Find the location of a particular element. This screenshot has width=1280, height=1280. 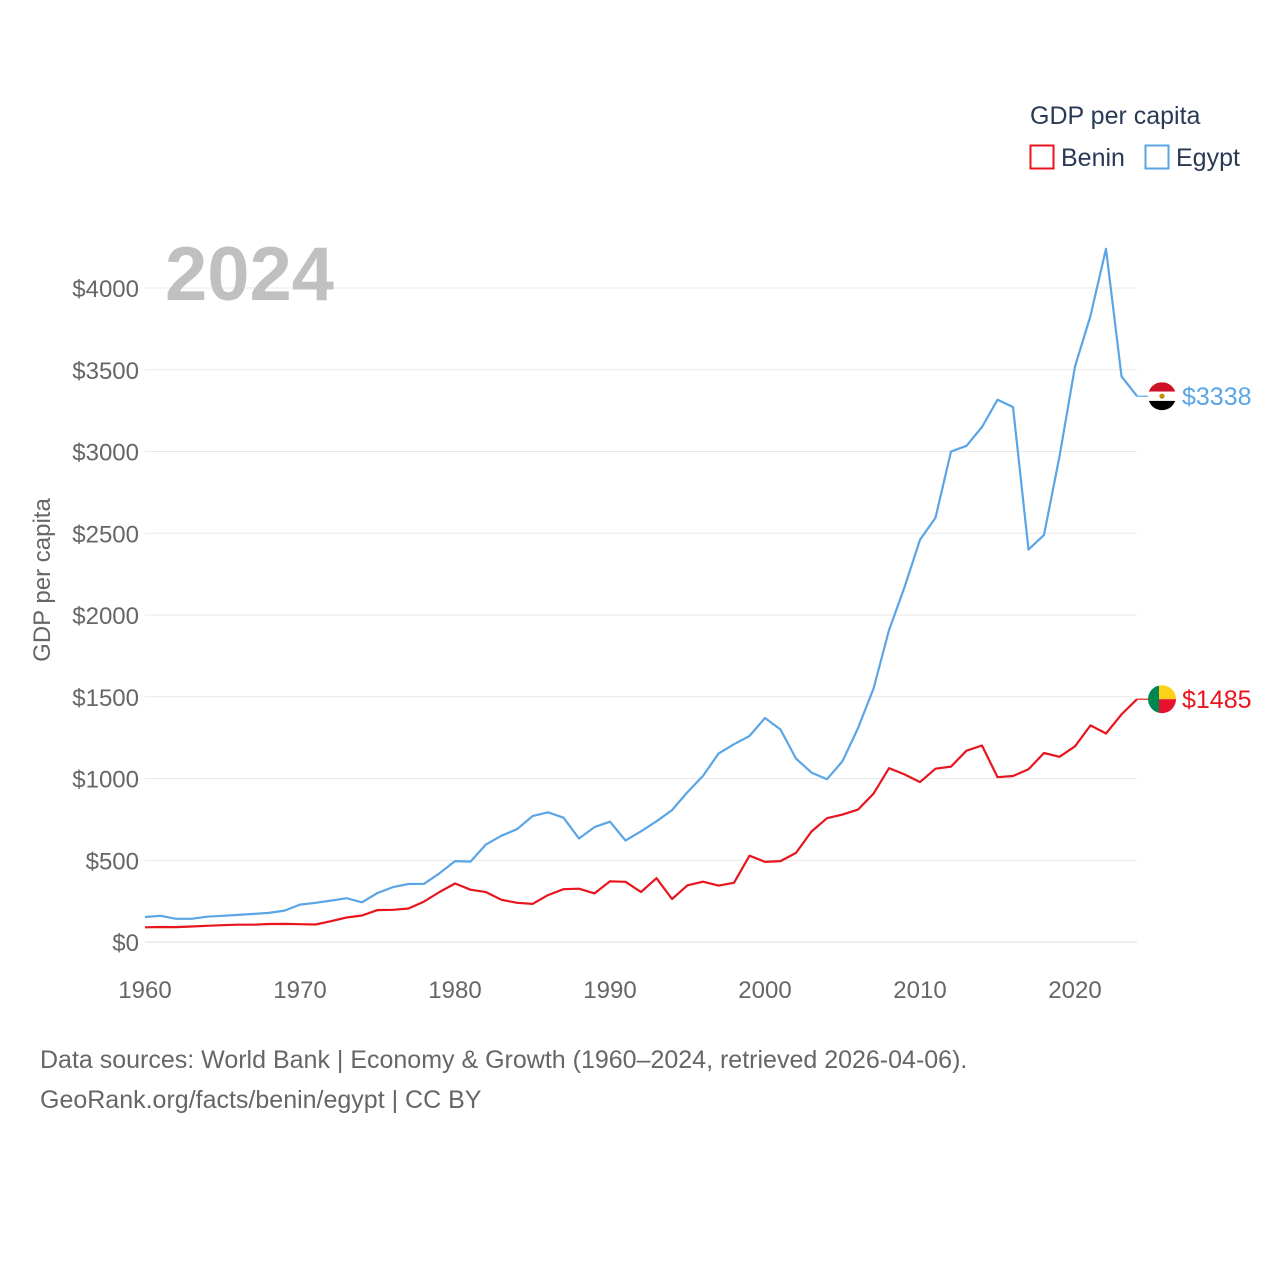

y-axis-title: GDP per capita is located at coordinates (42, 580).